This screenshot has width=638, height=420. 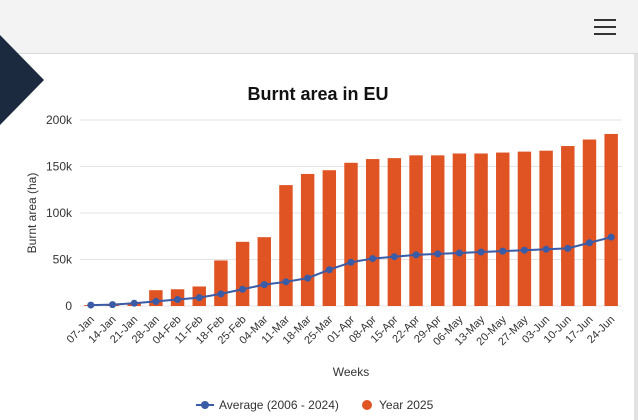 What do you see at coordinates (68, 306) in the screenshot?
I see `y-tick-label: 0` at bounding box center [68, 306].